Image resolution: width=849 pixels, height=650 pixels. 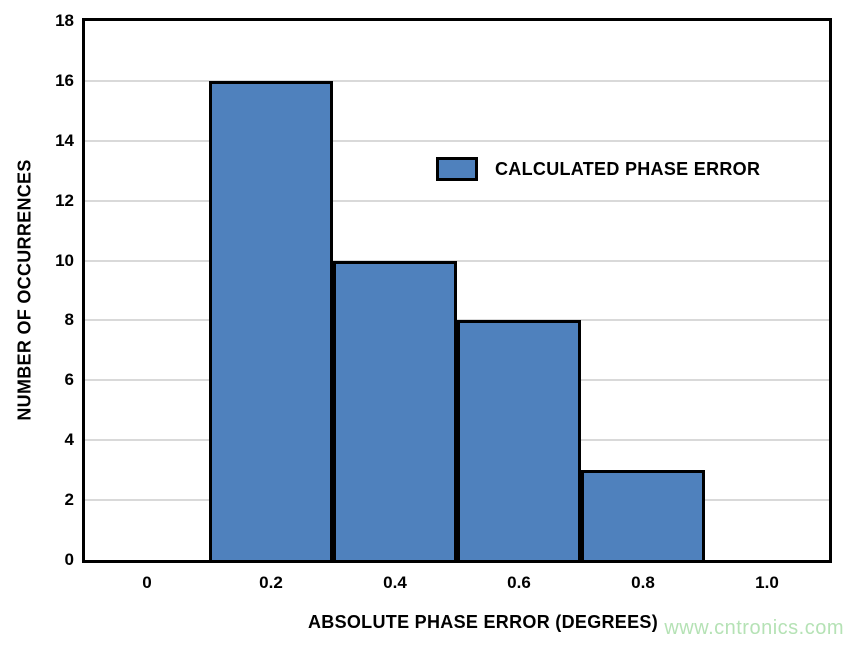 I want to click on y-axis-tick-labels: 0 2 4 6 8 10 12 14 16 18, so click(x=37, y=290).